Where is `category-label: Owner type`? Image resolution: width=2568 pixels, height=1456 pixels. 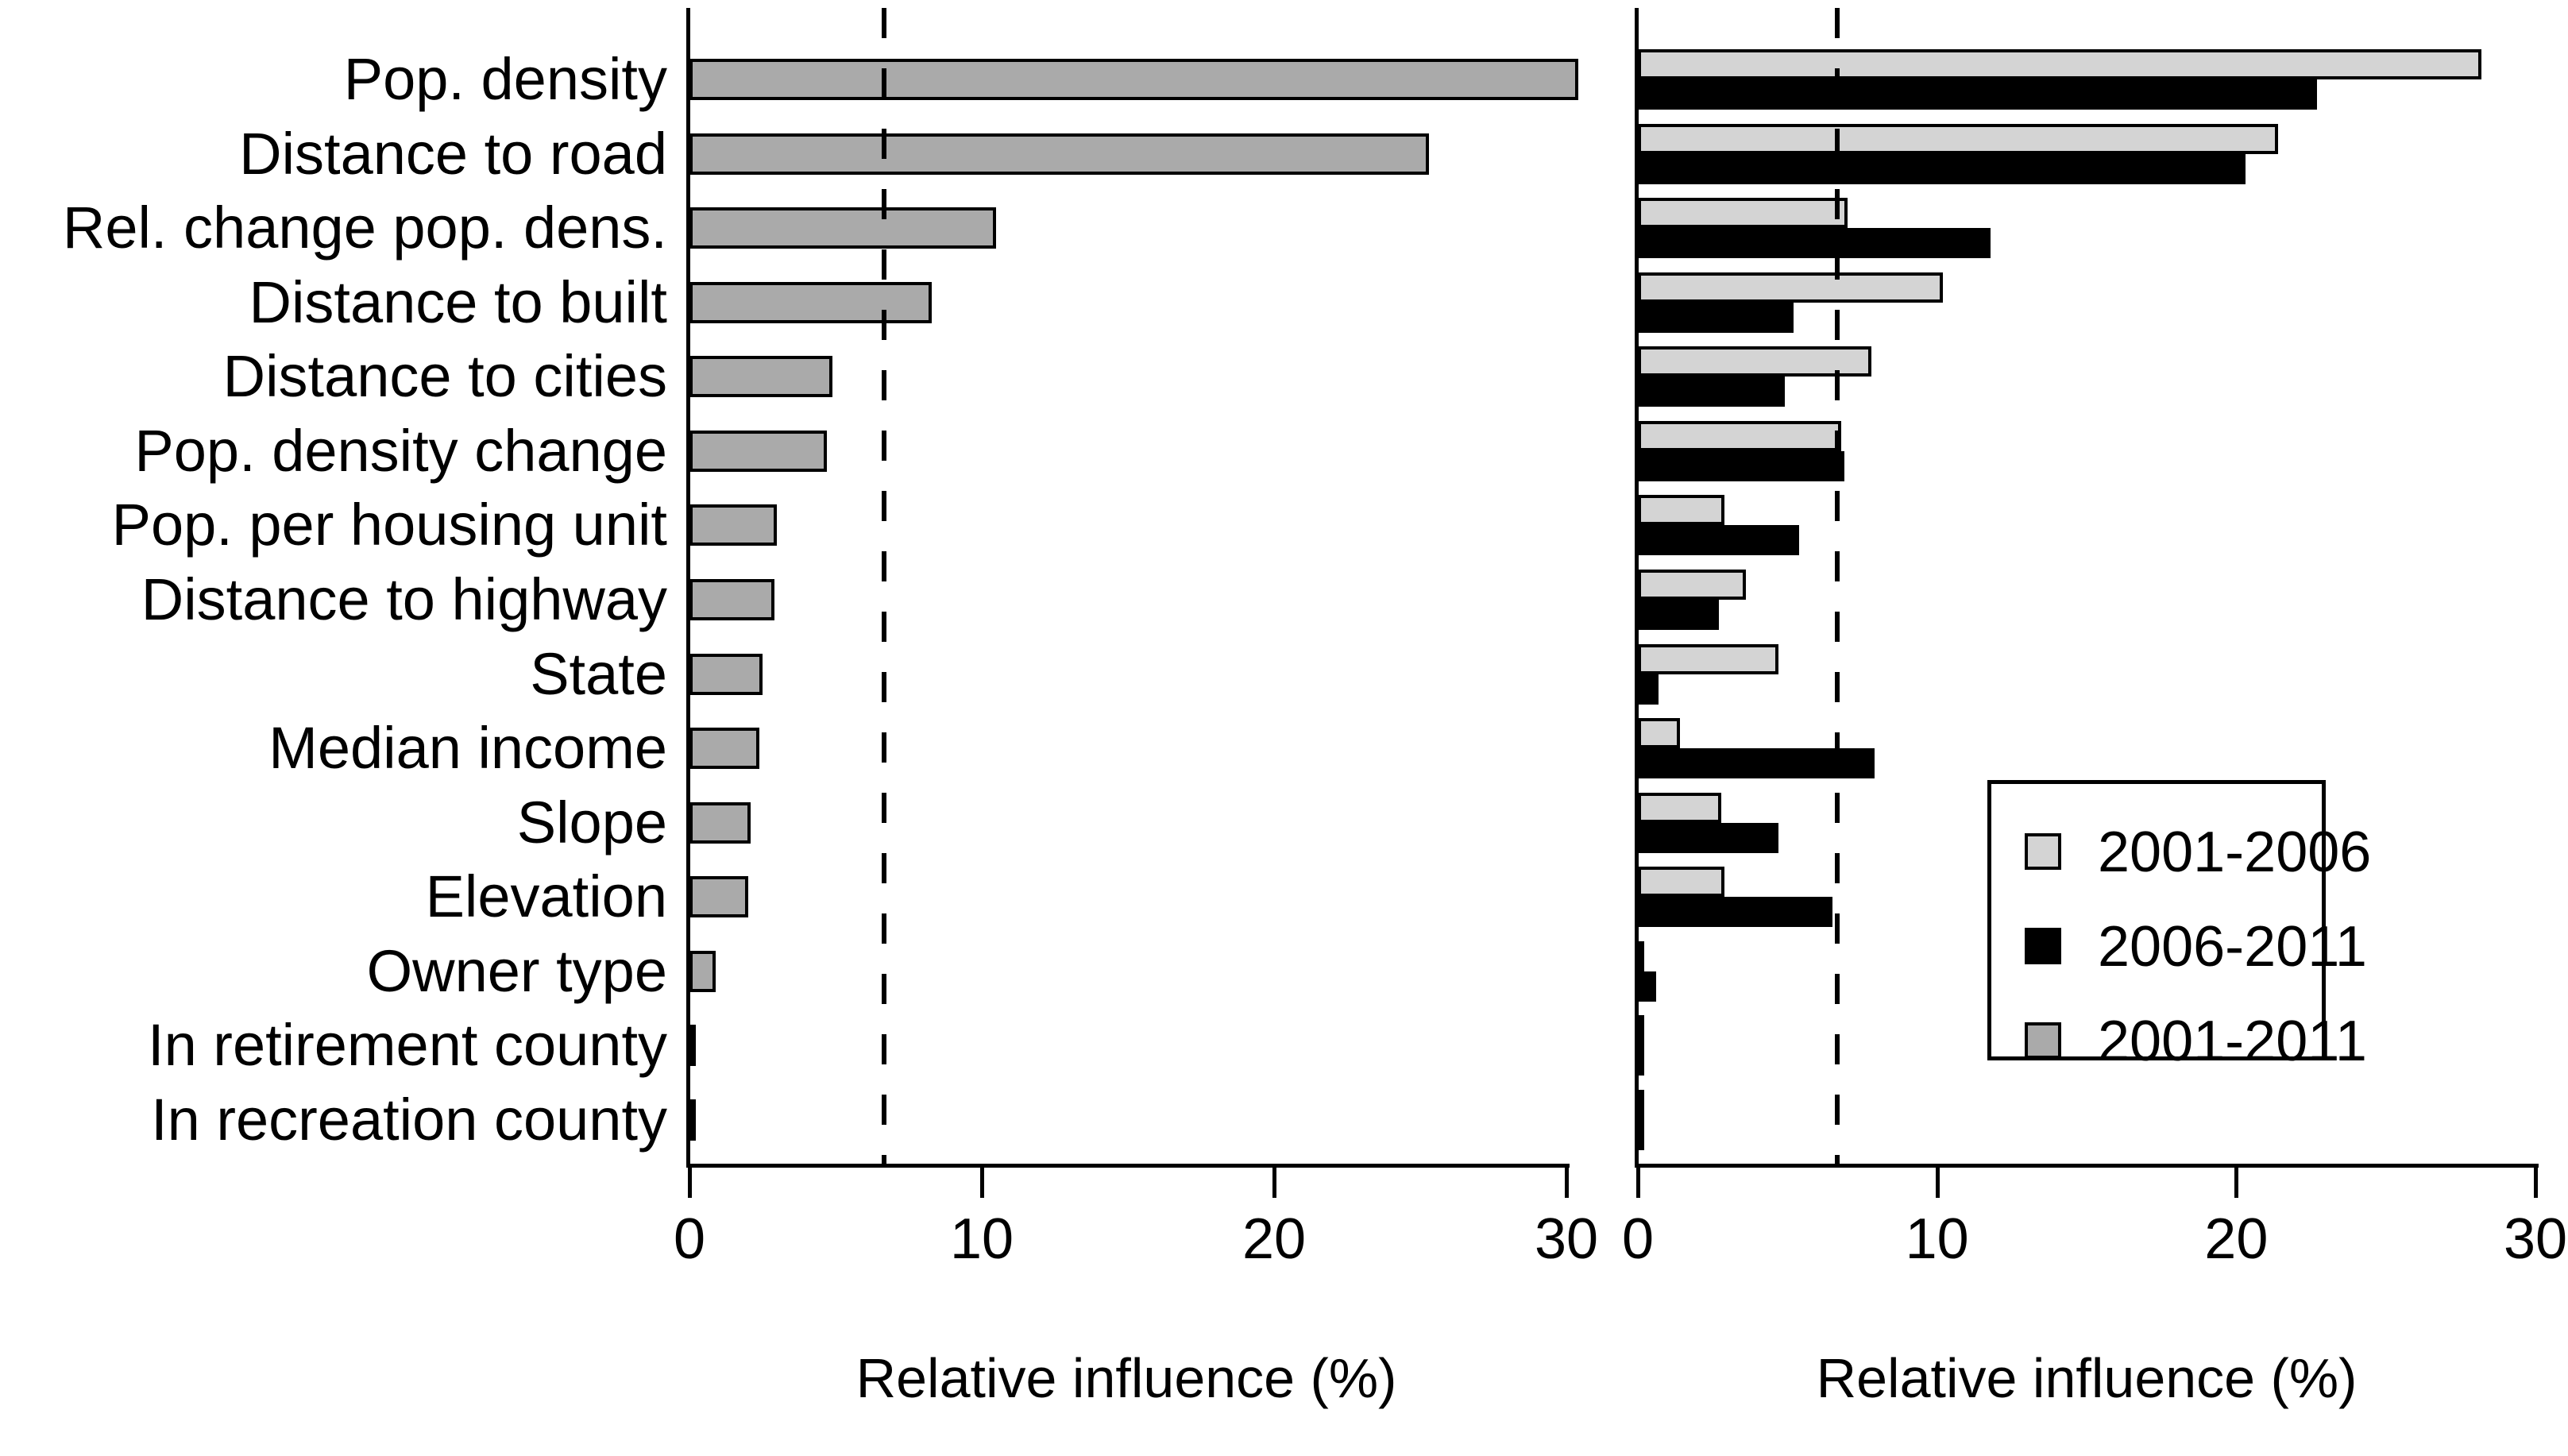
category-label: Owner type is located at coordinates (516, 970).